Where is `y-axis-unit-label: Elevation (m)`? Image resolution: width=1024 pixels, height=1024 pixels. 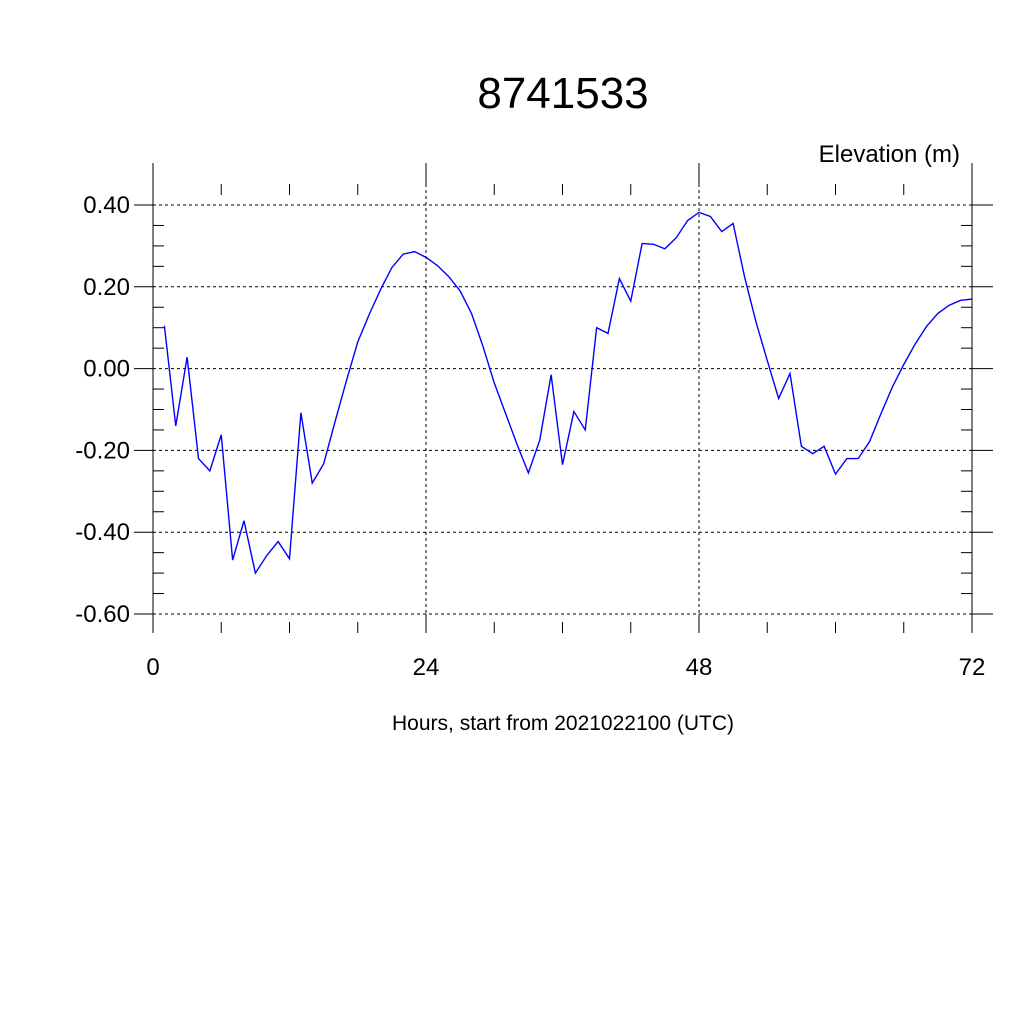 y-axis-unit-label: Elevation (m) is located at coordinates (889, 154).